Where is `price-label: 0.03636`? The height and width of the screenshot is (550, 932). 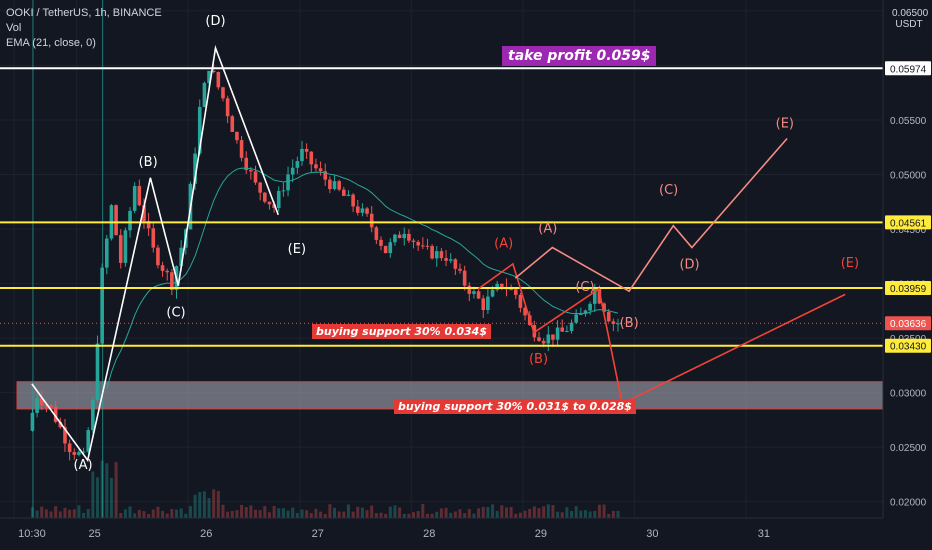
price-label: 0.03636 is located at coordinates (908, 324).